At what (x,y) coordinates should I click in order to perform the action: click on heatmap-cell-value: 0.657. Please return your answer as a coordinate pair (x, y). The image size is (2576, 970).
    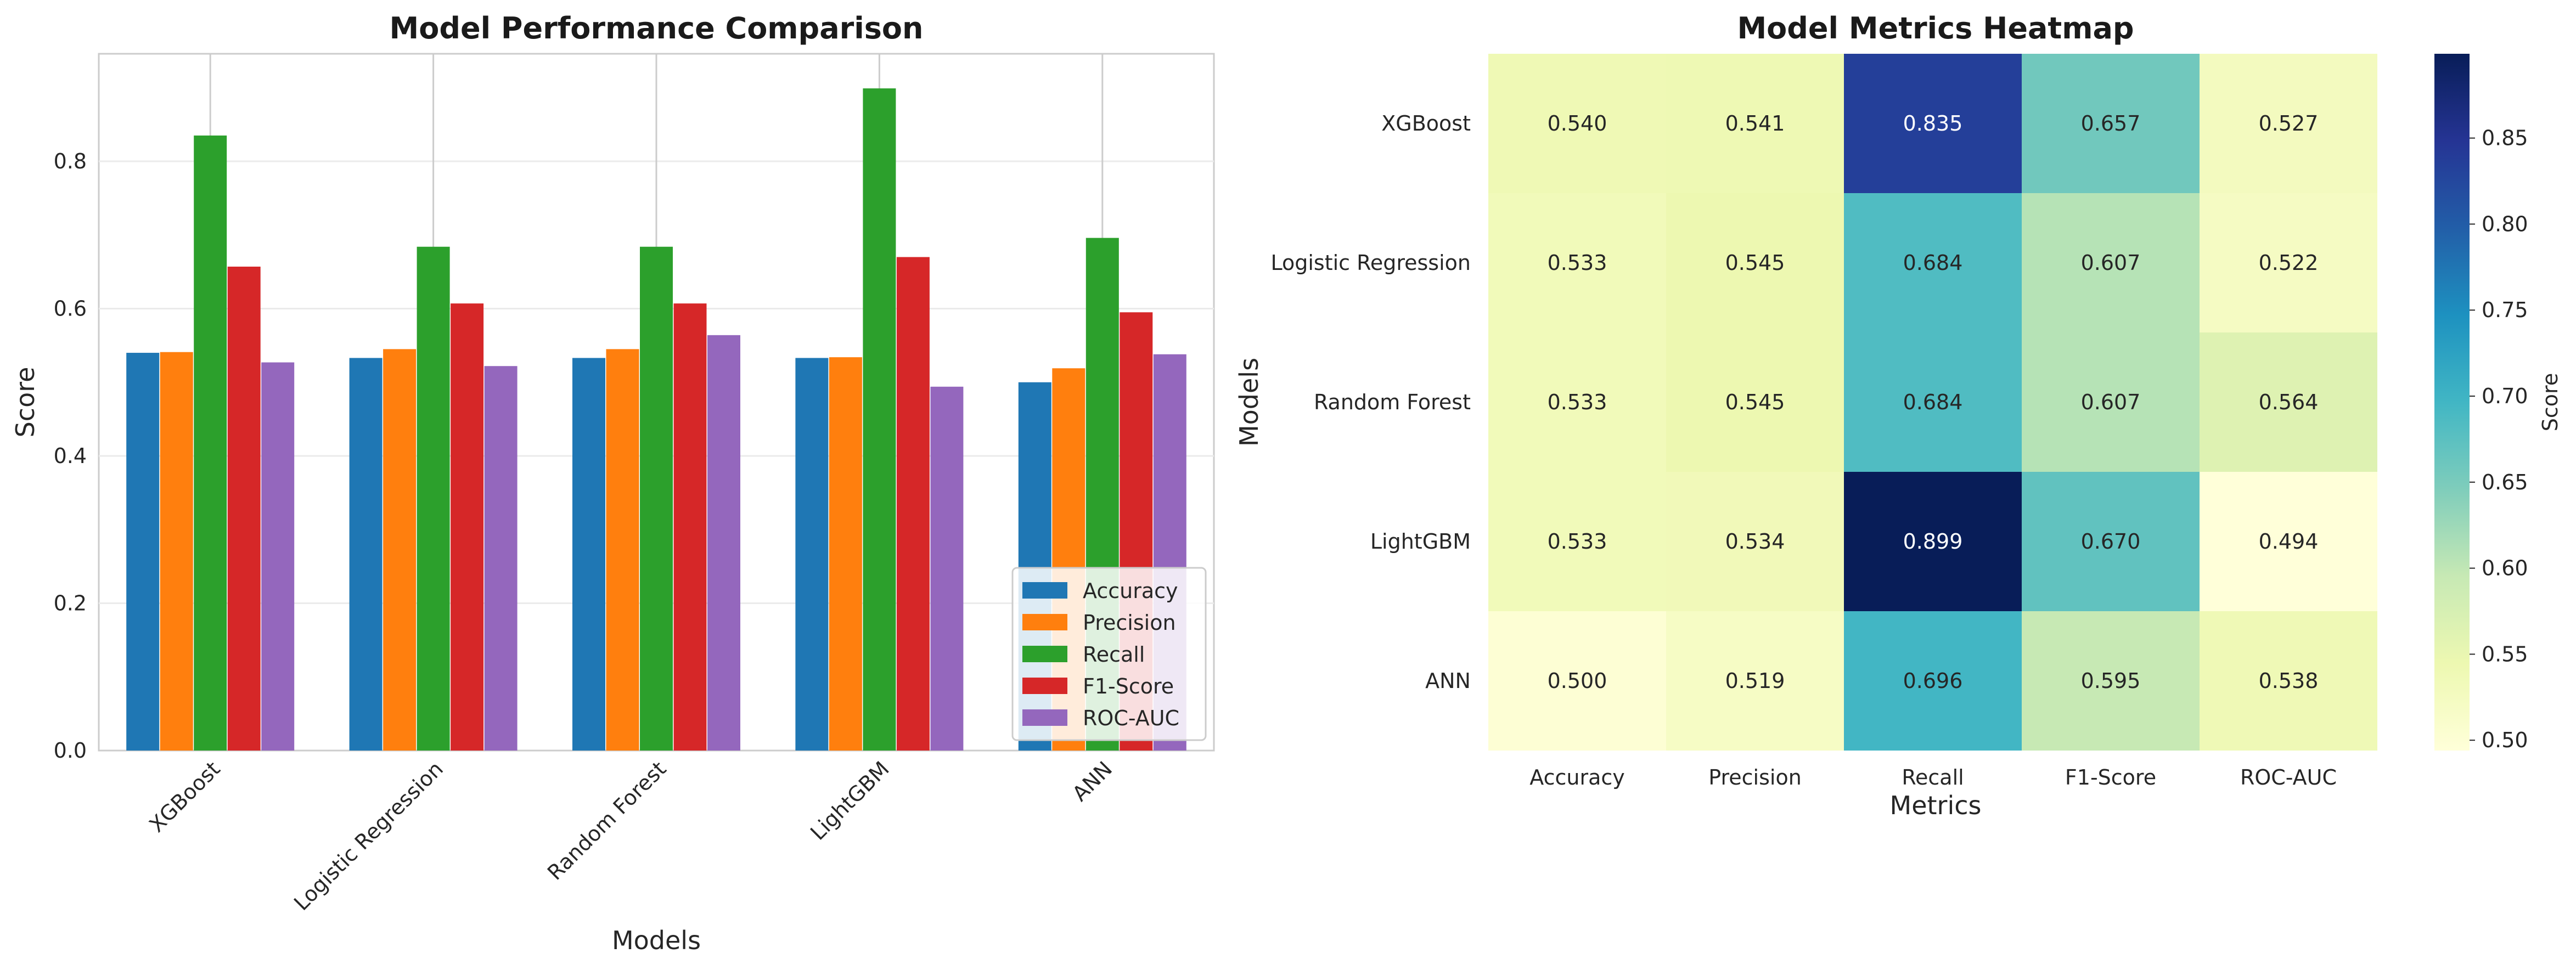
    Looking at the image, I should click on (2111, 123).